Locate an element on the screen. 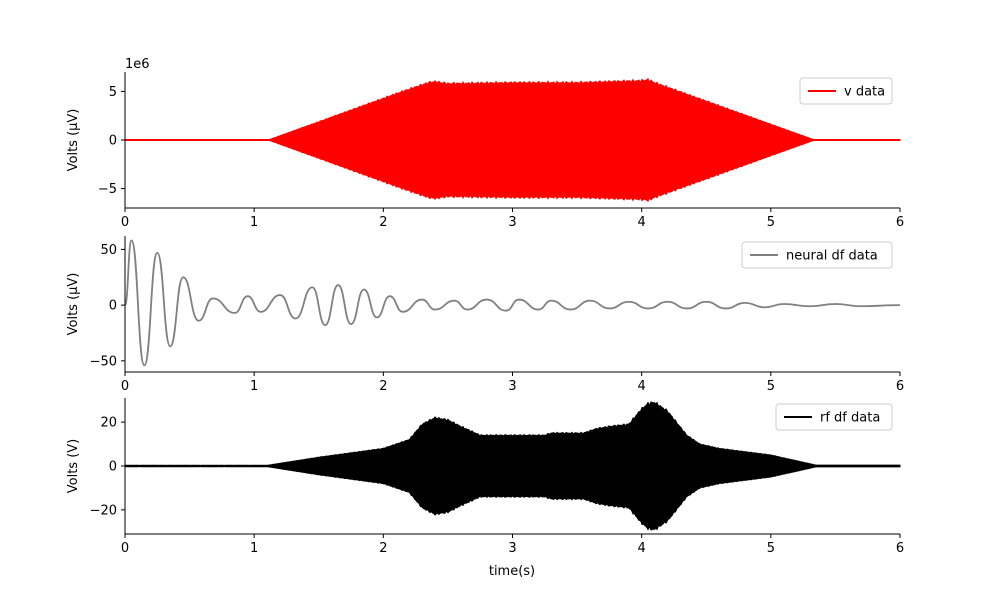  y-tick-label: −5 is located at coordinates (107, 189).